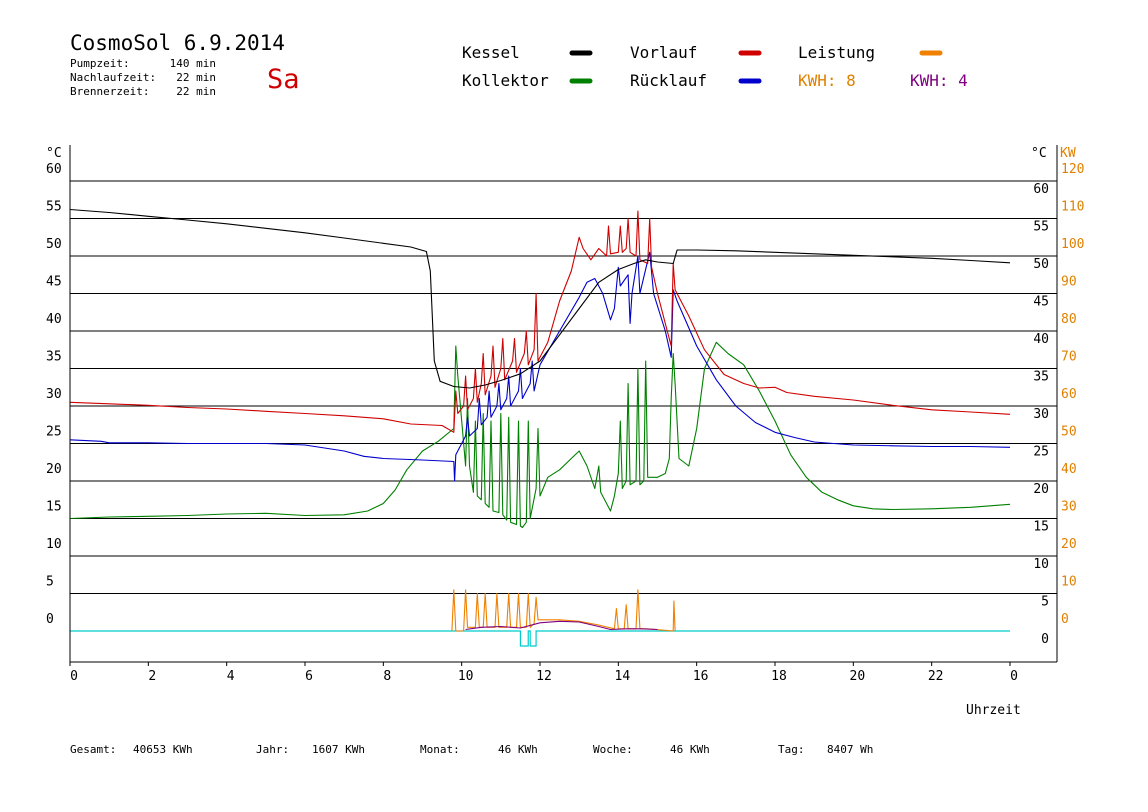 This screenshot has height=812, width=1148. What do you see at coordinates (54, 357) in the screenshot?
I see `y-tick-left-35: 35` at bounding box center [54, 357].